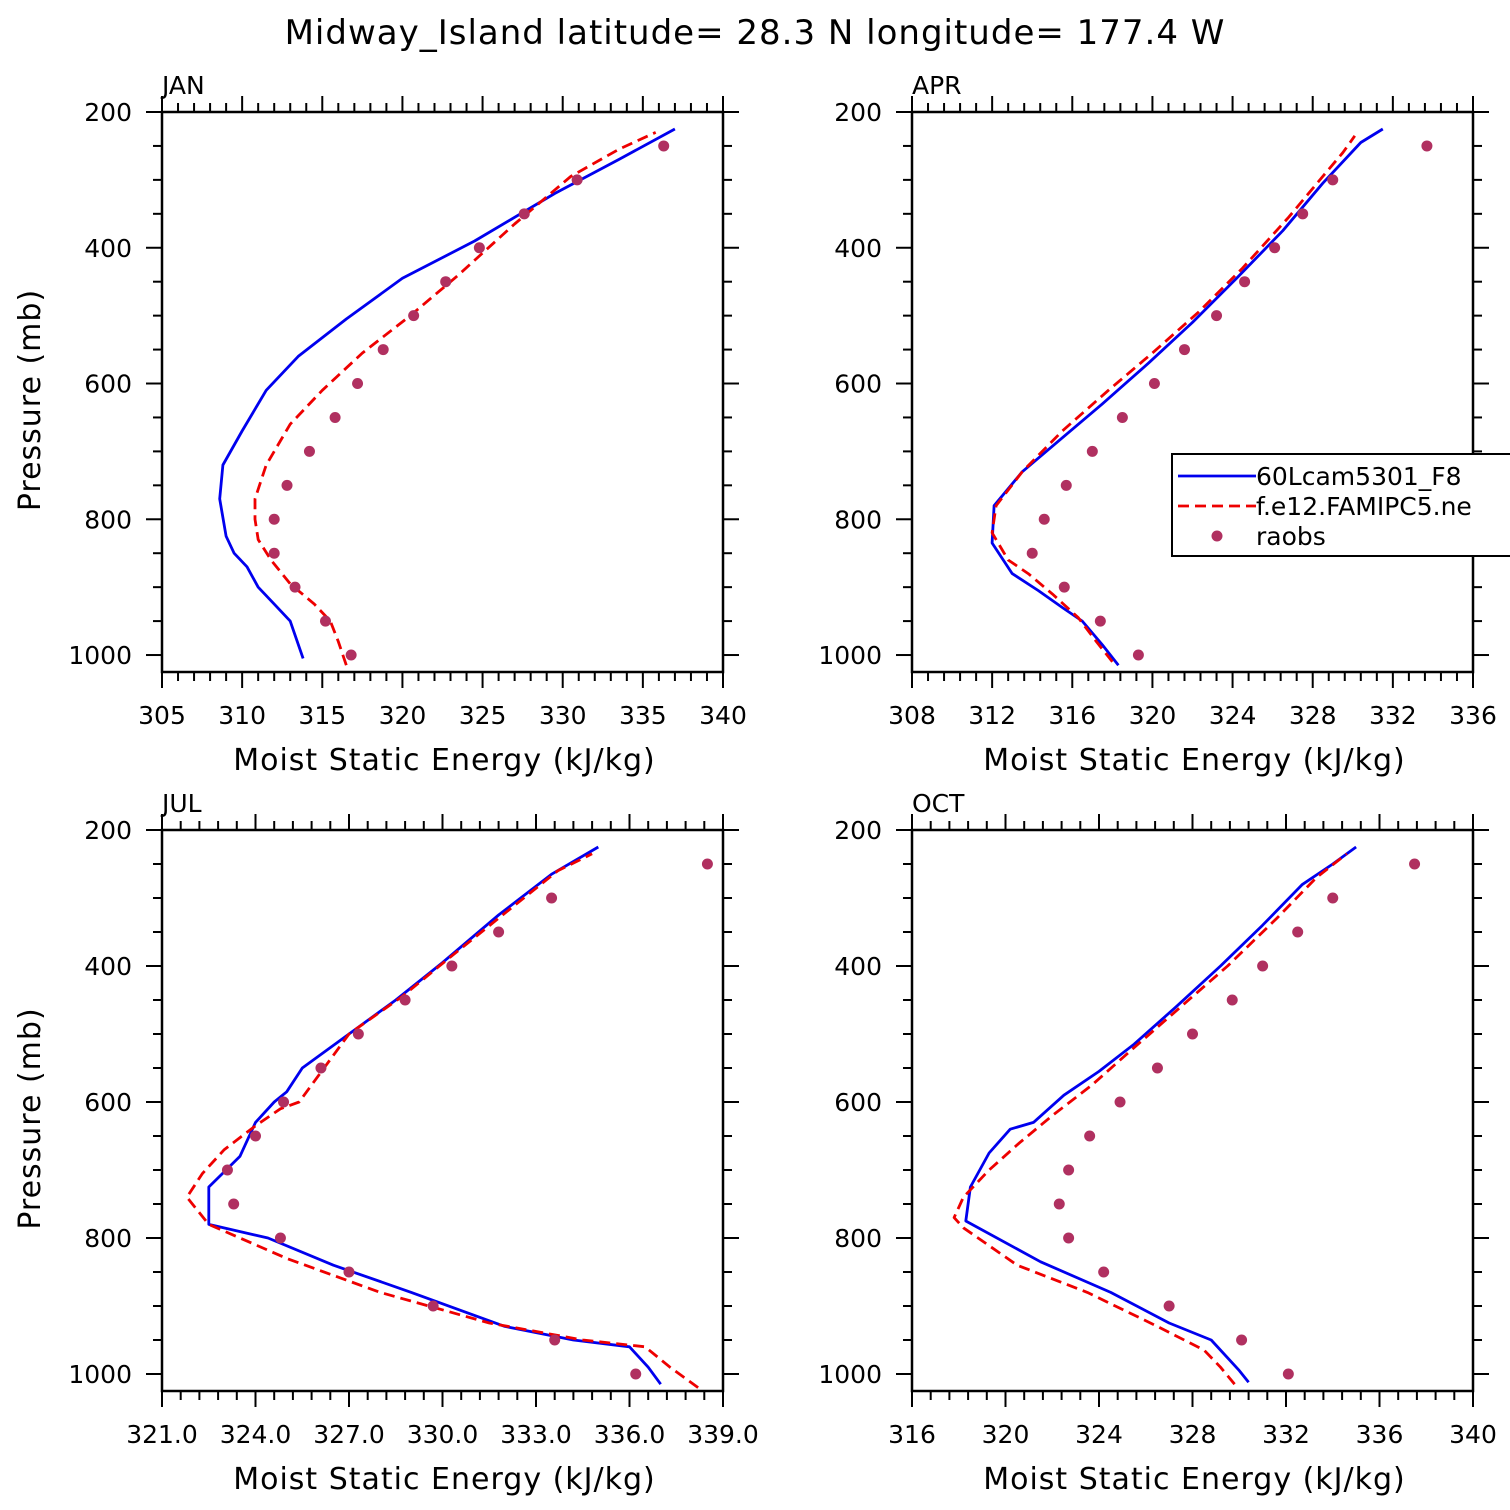 Image resolution: width=1510 pixels, height=1510 pixels. I want to click on x-tick-label: 324.0, so click(256, 1434).